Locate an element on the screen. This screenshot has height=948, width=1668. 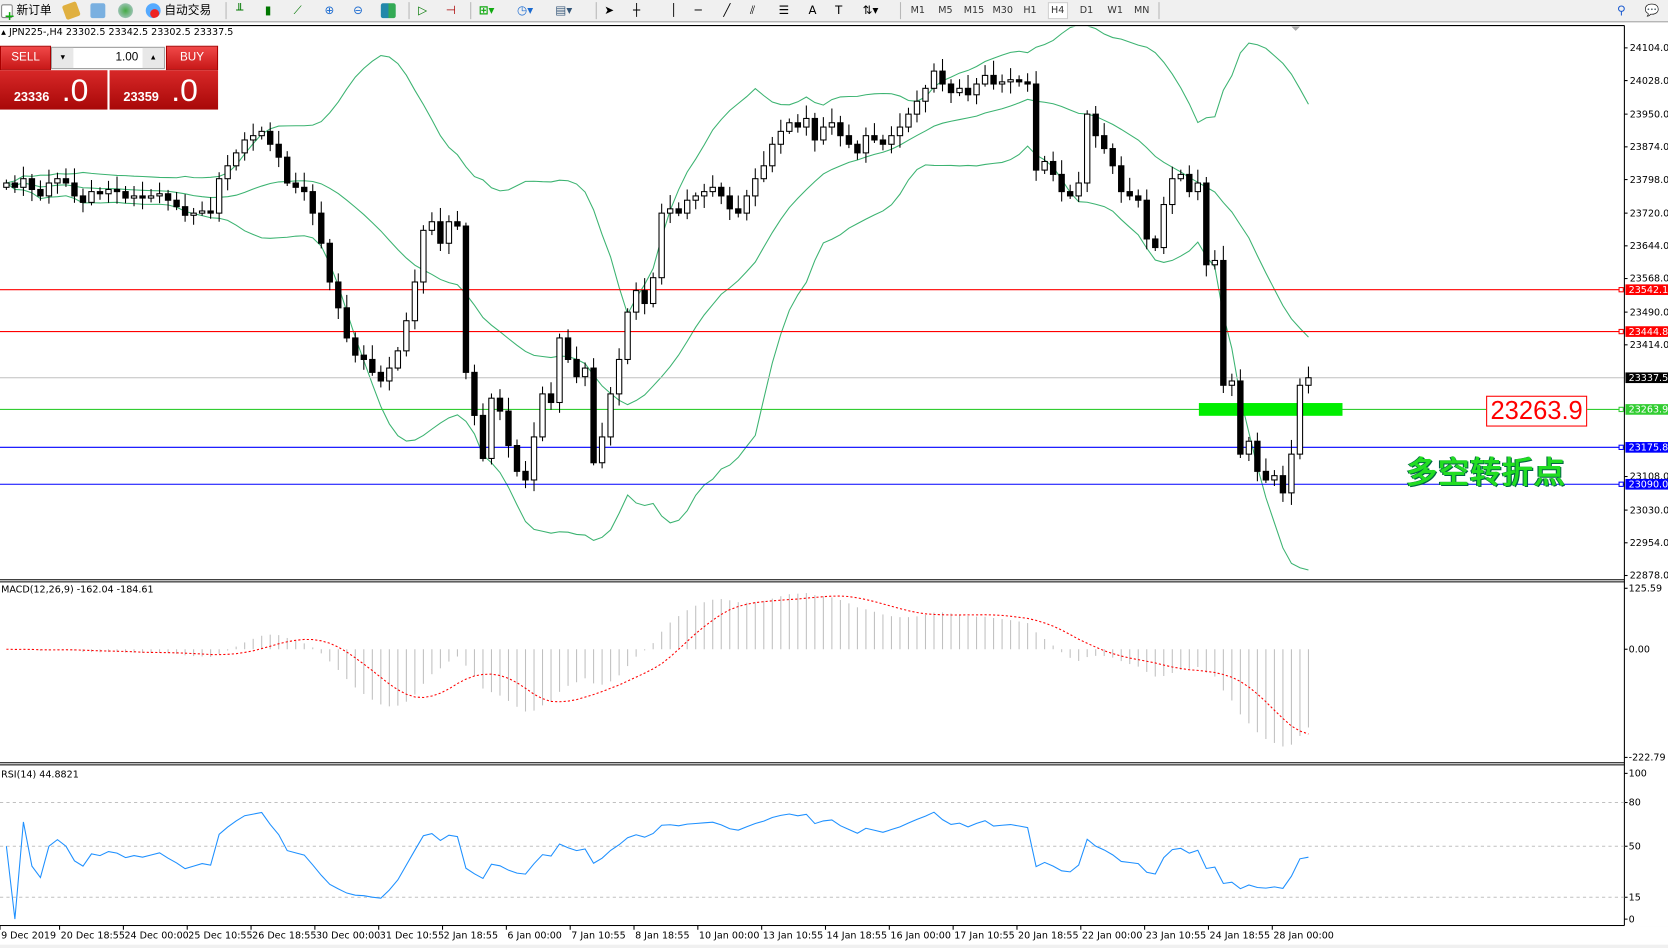
time-tick-label: 31 Dec 10:55 is located at coordinates (412, 935).